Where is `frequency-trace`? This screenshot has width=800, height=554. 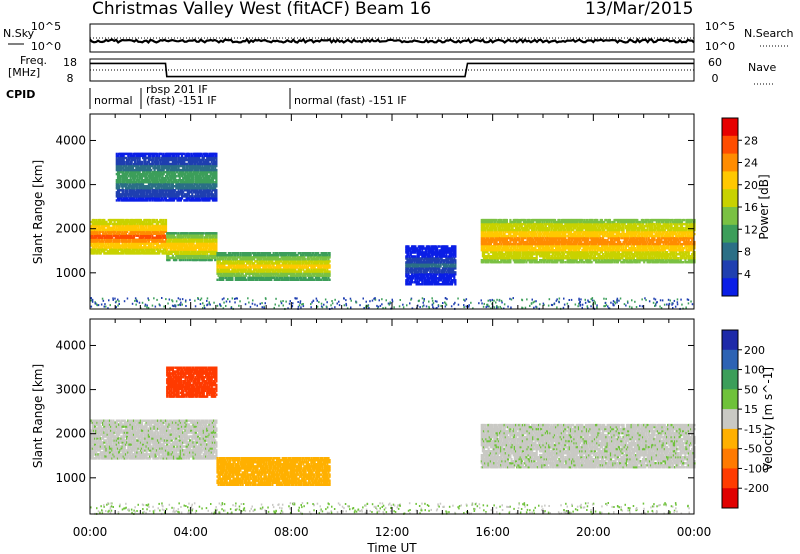 frequency-trace is located at coordinates (392, 70).